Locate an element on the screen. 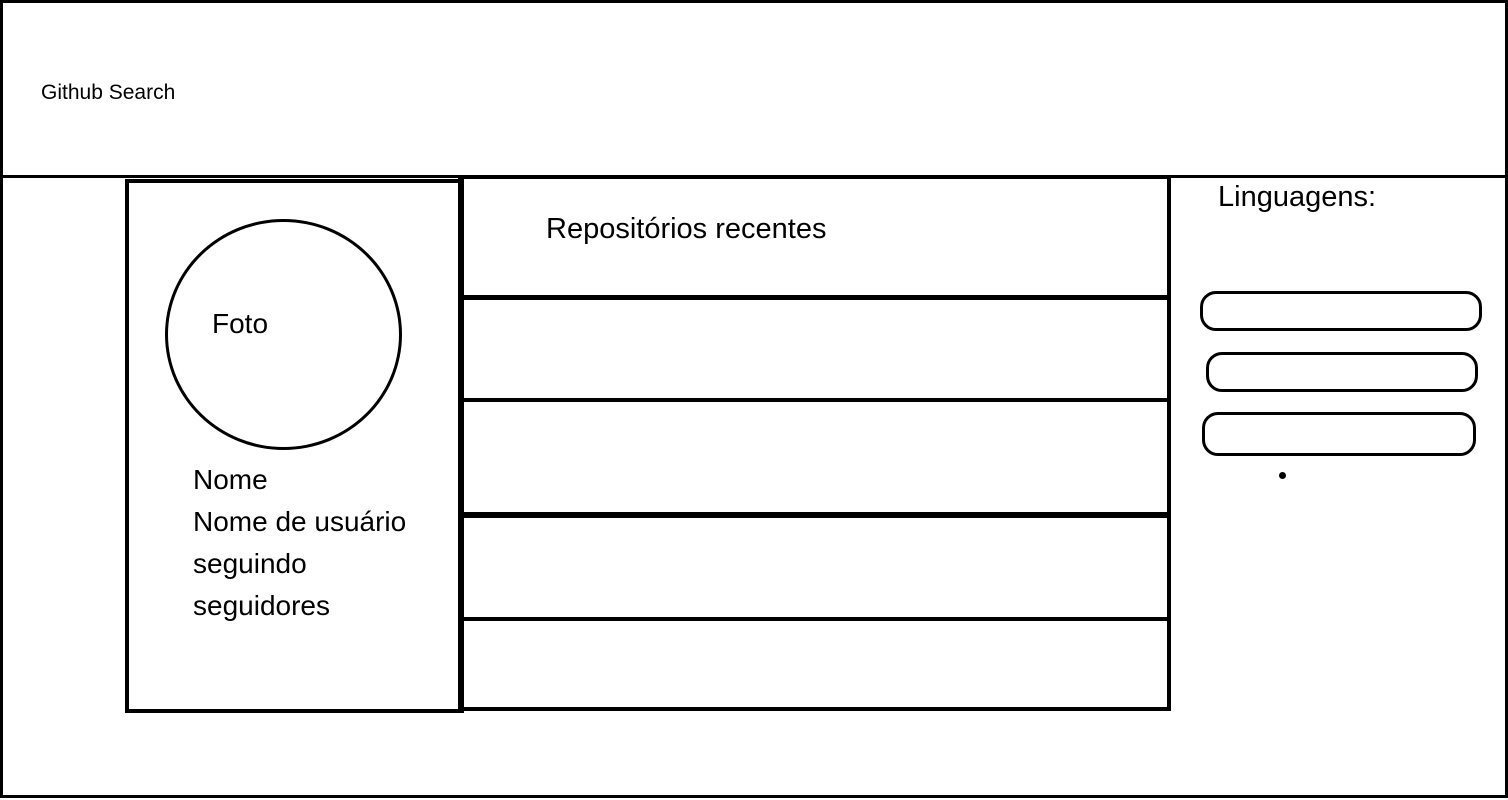 Image resolution: width=1508 pixels, height=800 pixels. more-languages-dot is located at coordinates (1282, 475).